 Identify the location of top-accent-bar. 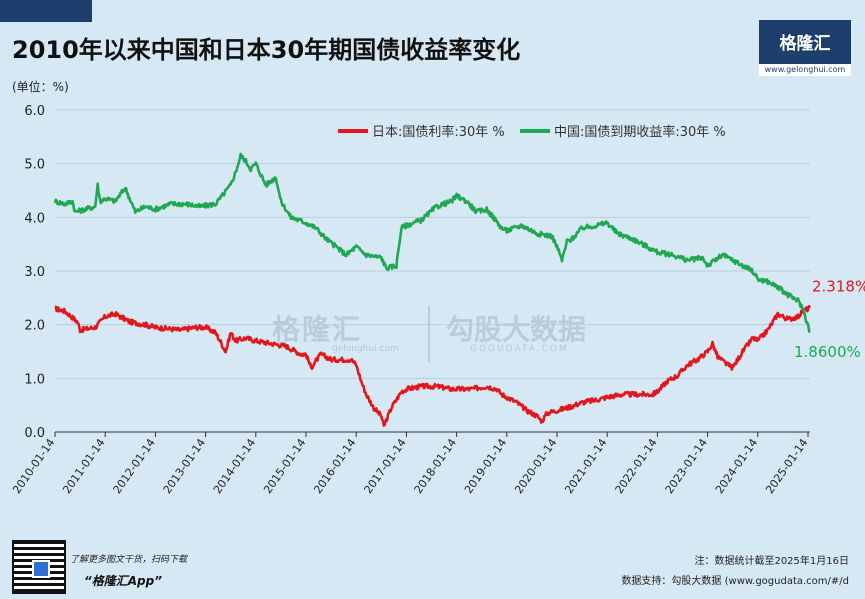
(46, 11).